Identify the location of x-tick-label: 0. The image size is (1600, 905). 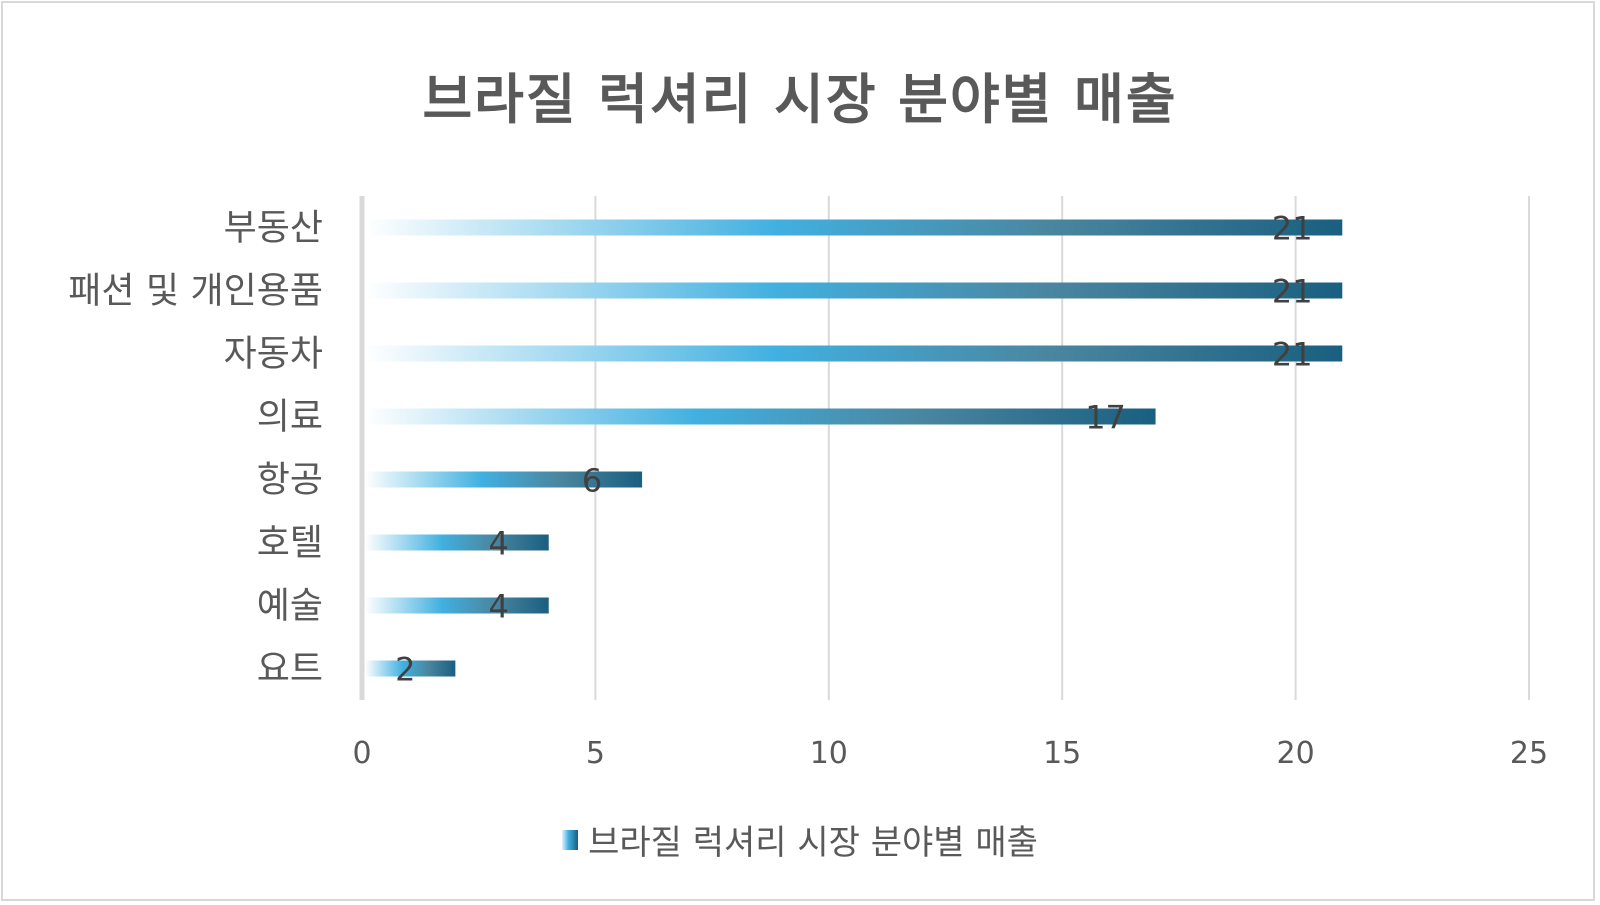
(361, 753).